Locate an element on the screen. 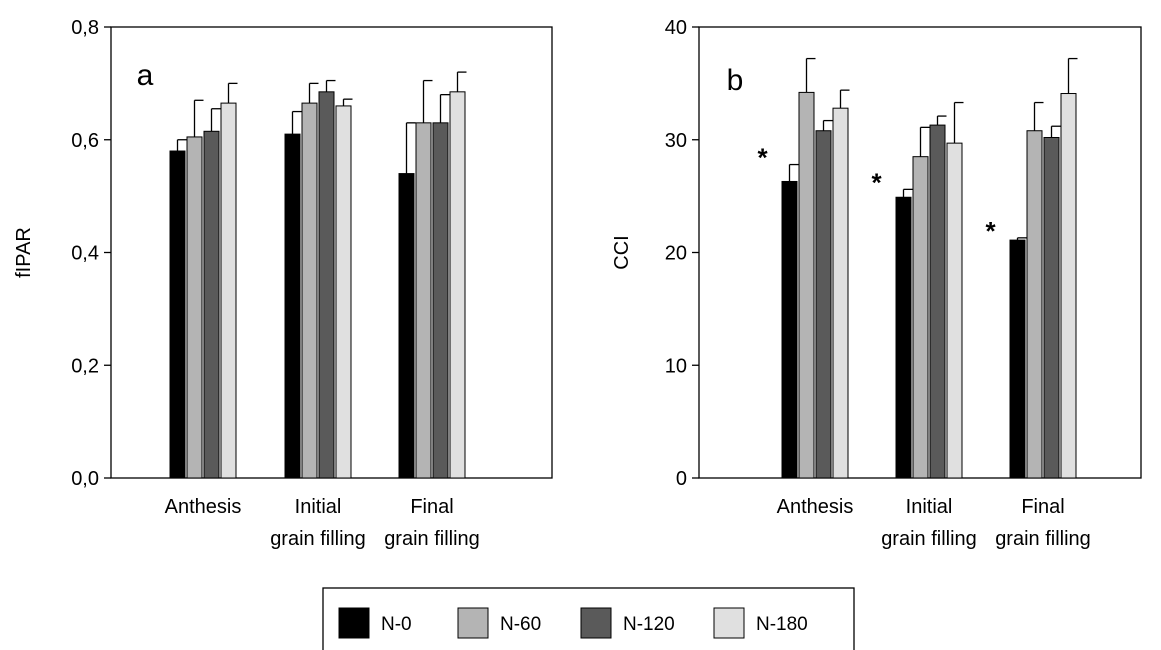 The width and height of the screenshot is (1161, 650). legend-label: N-120 is located at coordinates (649, 624).